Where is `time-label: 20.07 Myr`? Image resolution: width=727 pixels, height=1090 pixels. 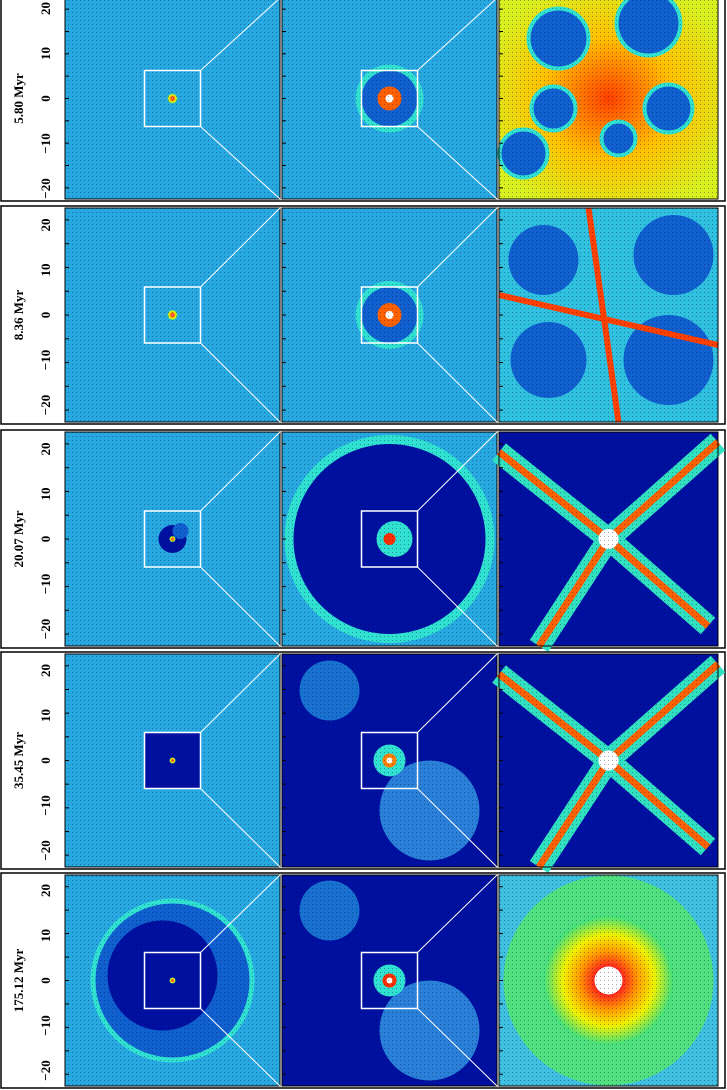
time-label: 20.07 Myr is located at coordinates (18, 538).